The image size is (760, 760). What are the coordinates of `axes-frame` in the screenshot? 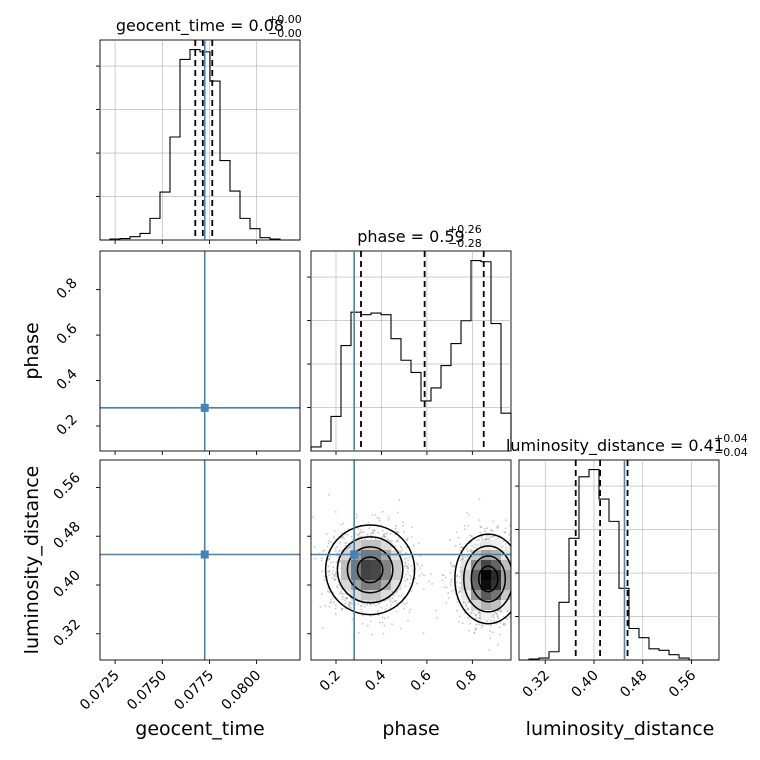 It's located at (200, 140).